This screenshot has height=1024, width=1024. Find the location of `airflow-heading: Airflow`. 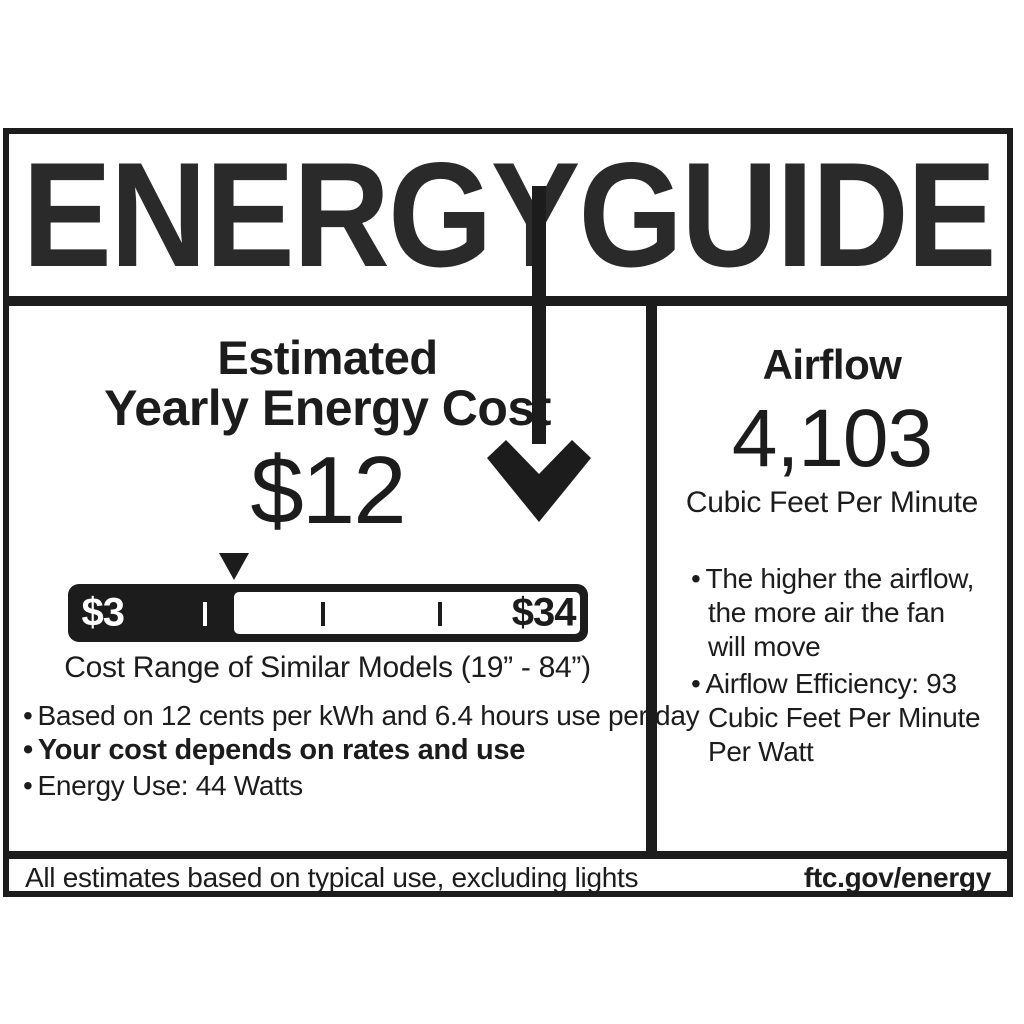

airflow-heading: Airflow is located at coordinates (832, 364).